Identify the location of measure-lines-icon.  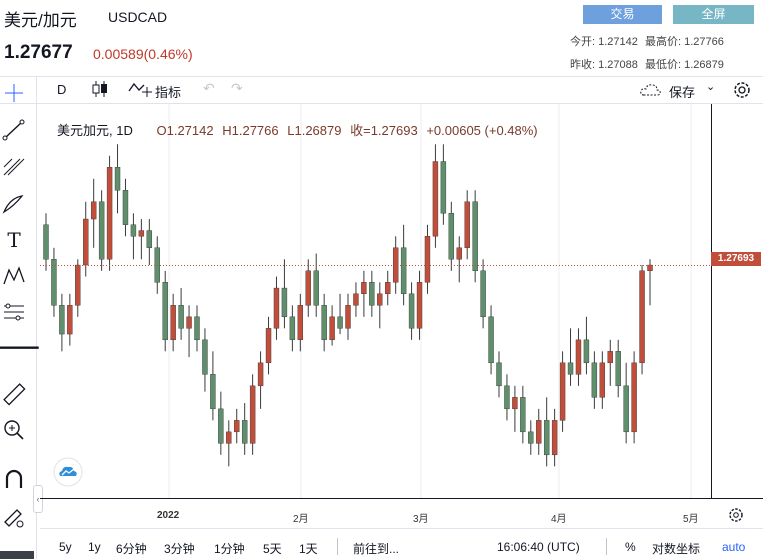
(14, 312).